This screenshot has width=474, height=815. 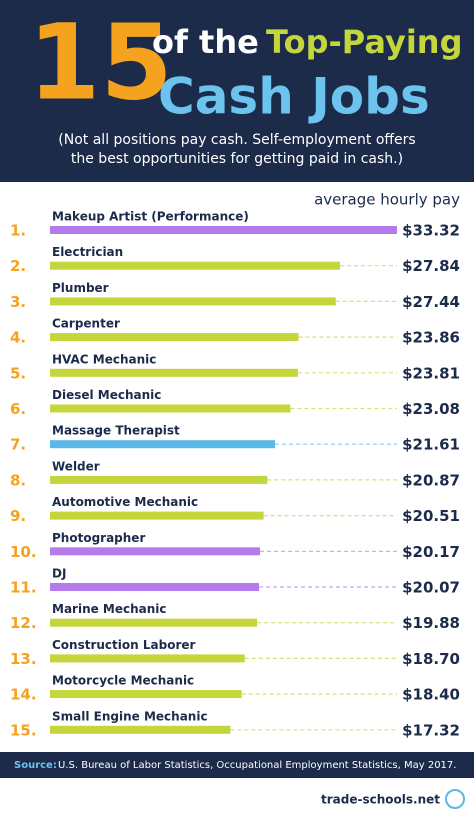 What do you see at coordinates (431, 480) in the screenshot?
I see `value-label: $20.87` at bounding box center [431, 480].